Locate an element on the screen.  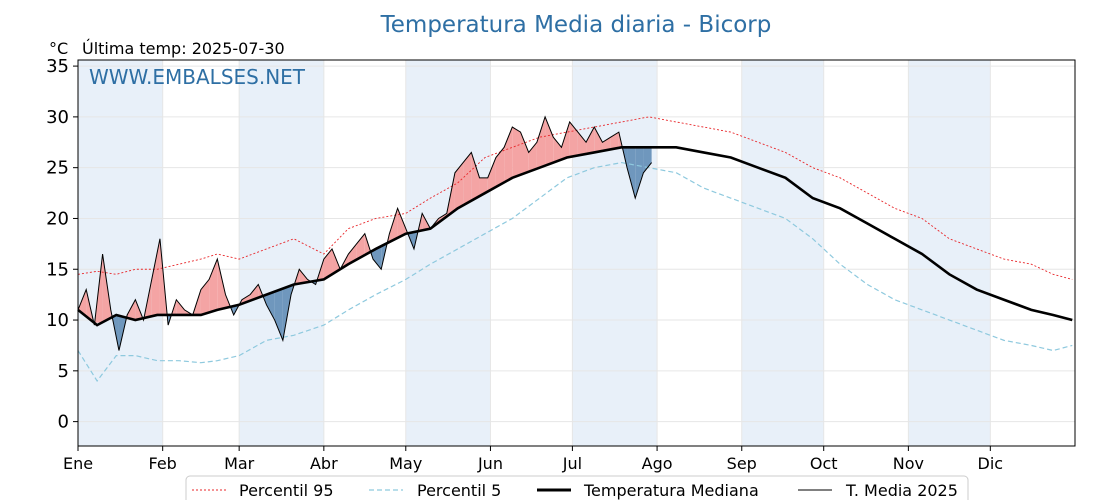
legend-actual-label: T. Media 2025 is located at coordinates (901, 490).